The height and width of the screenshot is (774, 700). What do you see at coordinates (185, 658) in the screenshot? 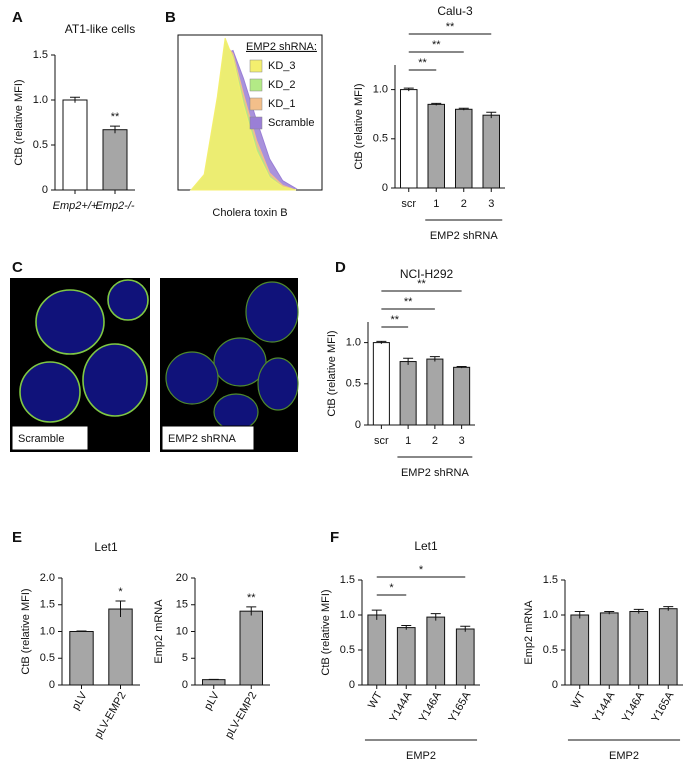
I see `y-tick-label: 5` at bounding box center [185, 658].